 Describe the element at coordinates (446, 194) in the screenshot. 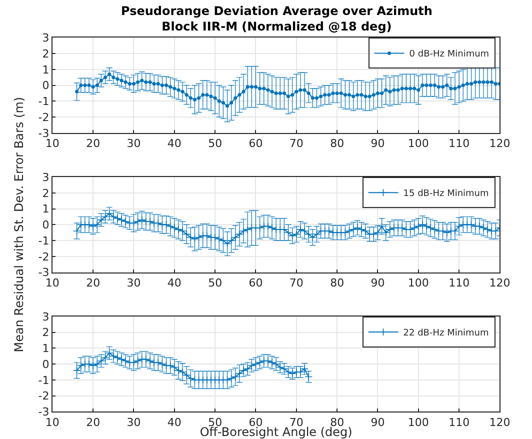

I see `legend-label: 15 dB-Hz Minimum` at that location.